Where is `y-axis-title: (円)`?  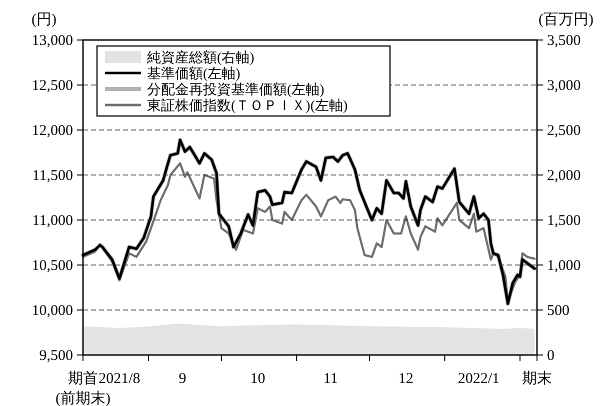
y-axis-title: (円) is located at coordinates (44, 20).